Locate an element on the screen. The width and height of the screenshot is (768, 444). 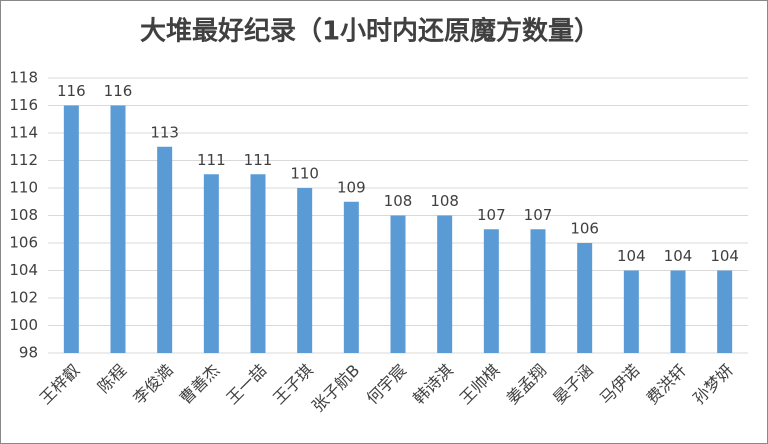
y-tick-label: 118 is located at coordinates (23, 78).